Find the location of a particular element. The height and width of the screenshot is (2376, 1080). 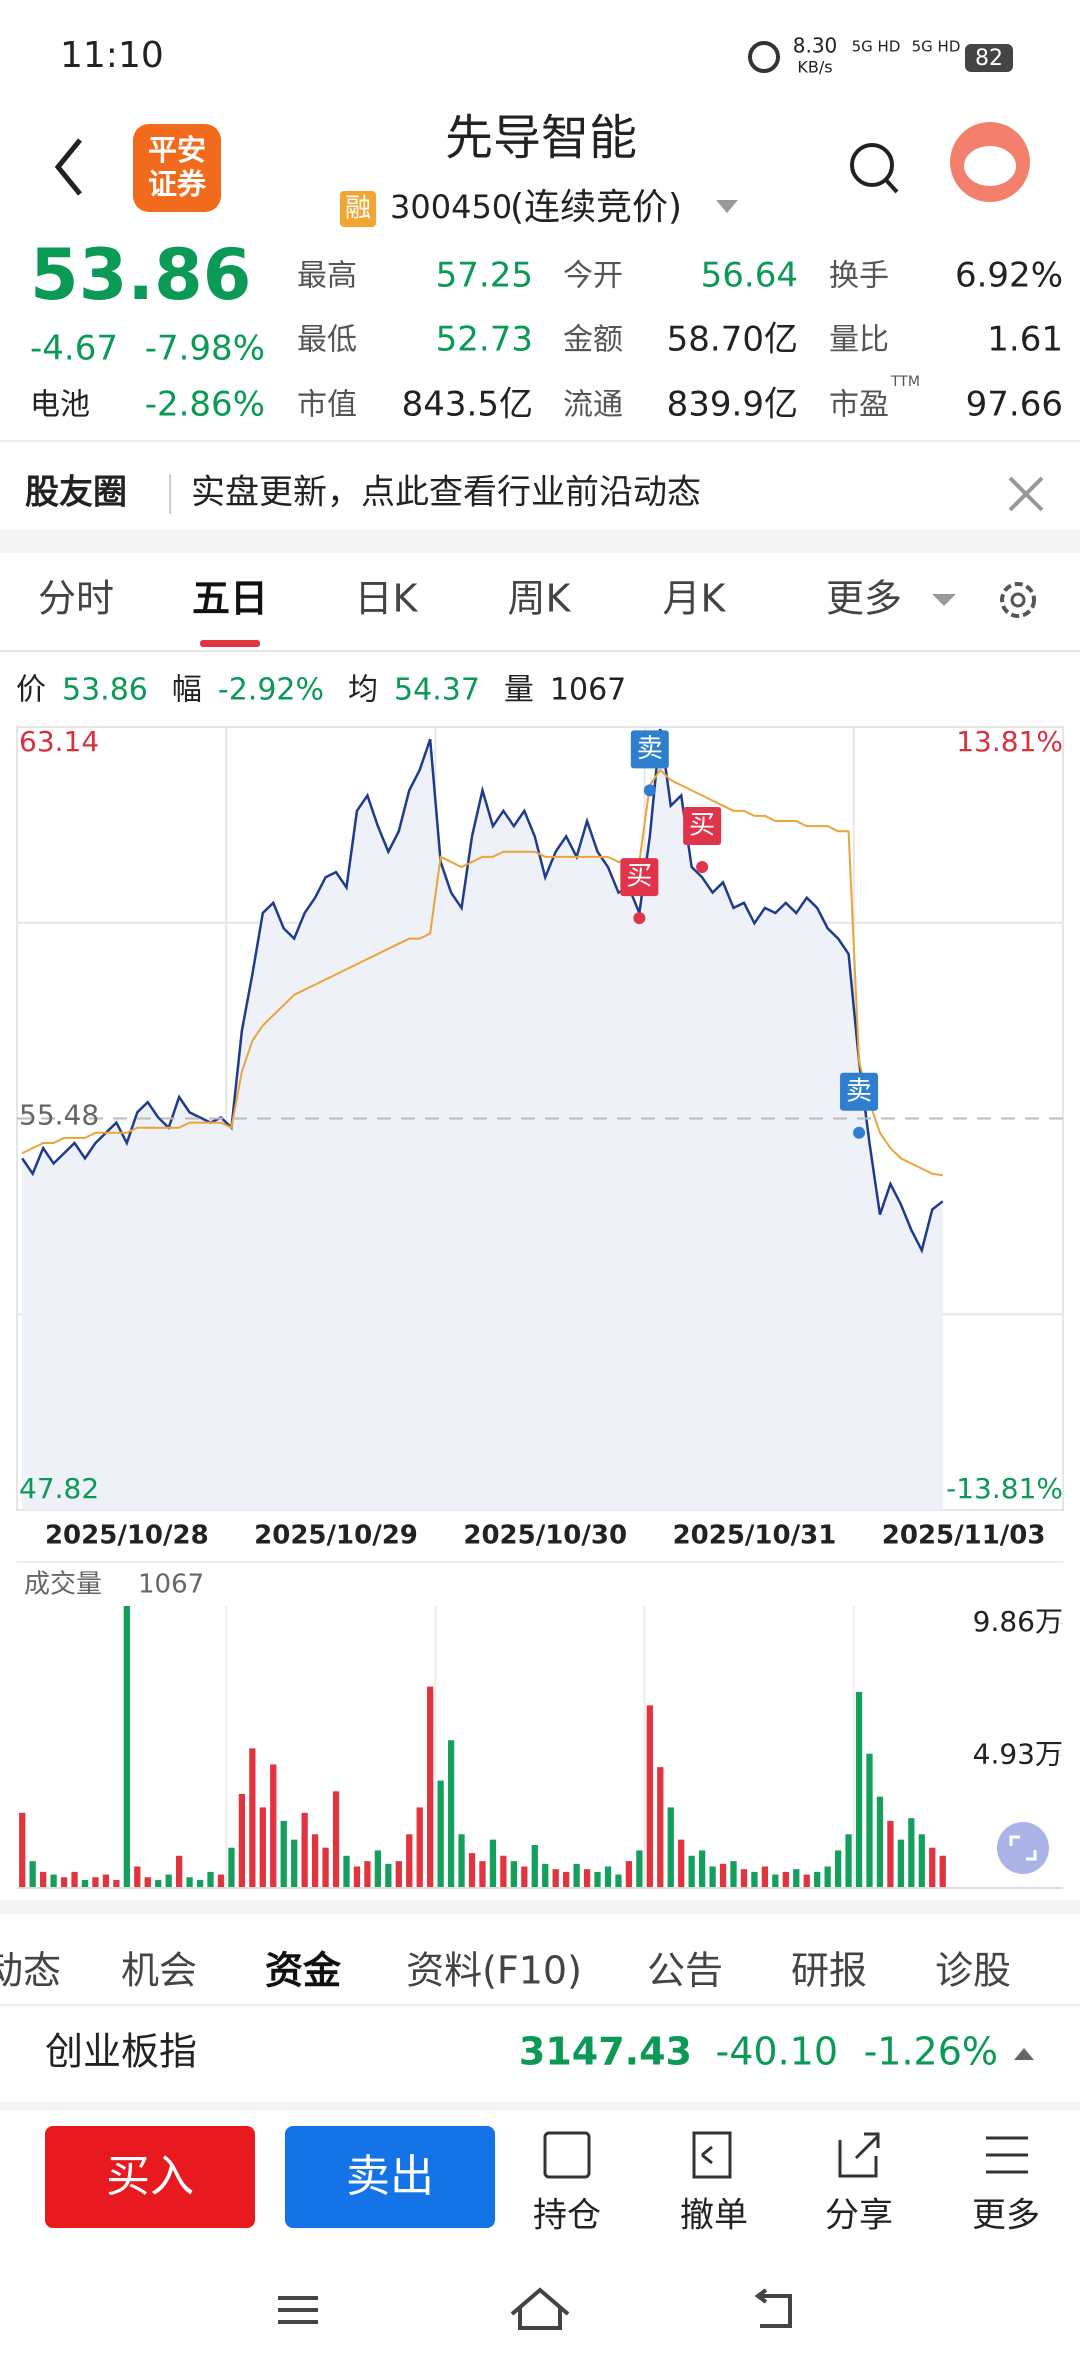

logo is located at coordinates (177, 168).